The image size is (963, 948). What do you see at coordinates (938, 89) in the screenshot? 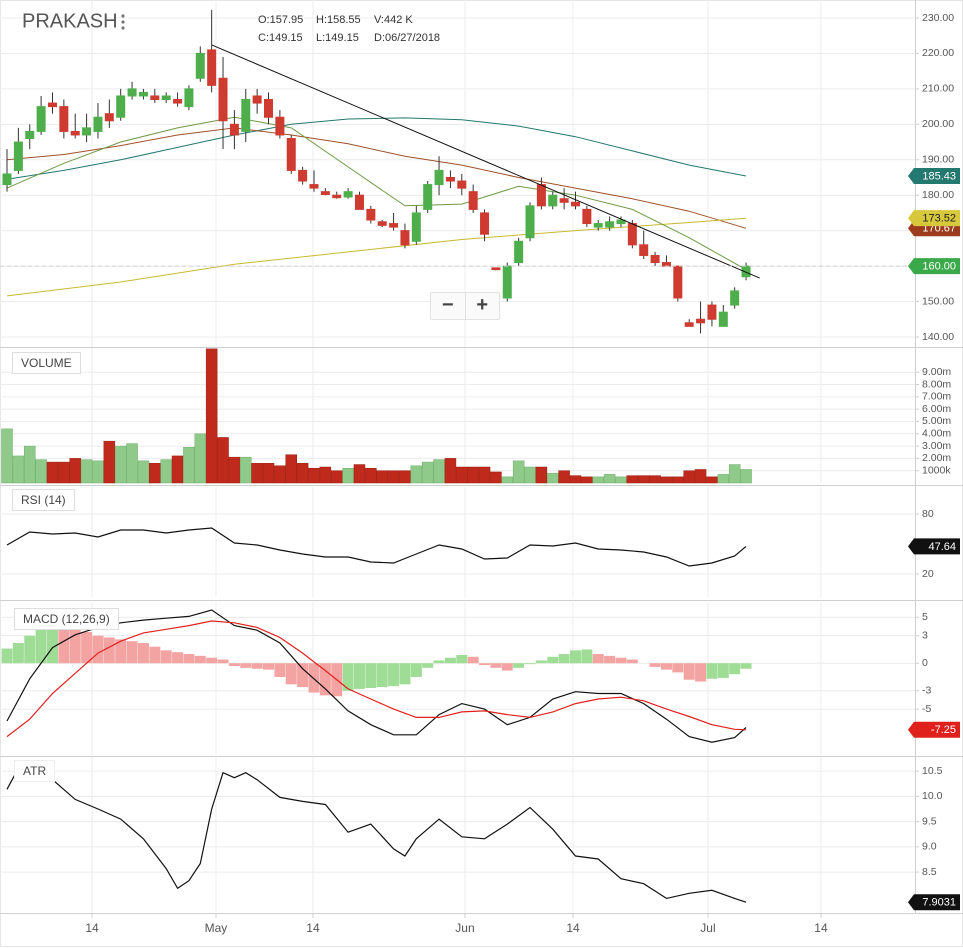
I see `y-tick-label: 210.00` at bounding box center [938, 89].